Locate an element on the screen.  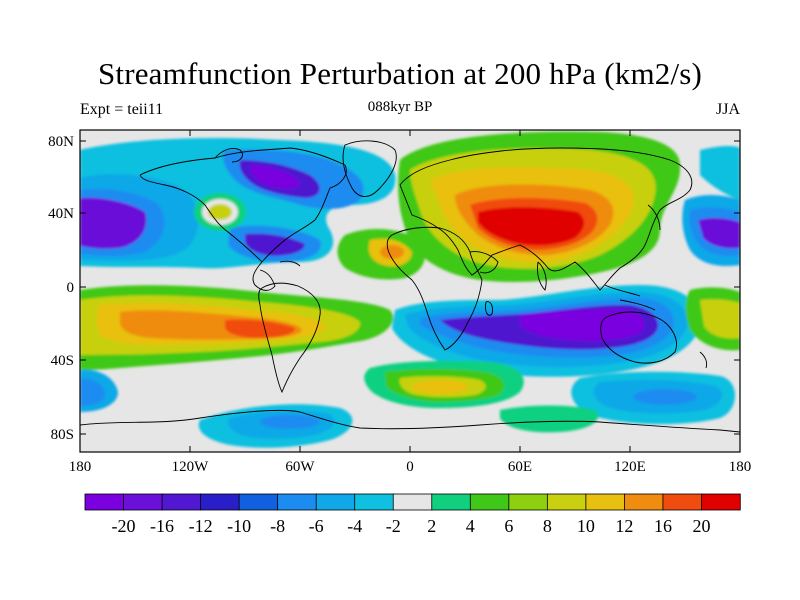
lon-tick-180e: 180 is located at coordinates (740, 467).